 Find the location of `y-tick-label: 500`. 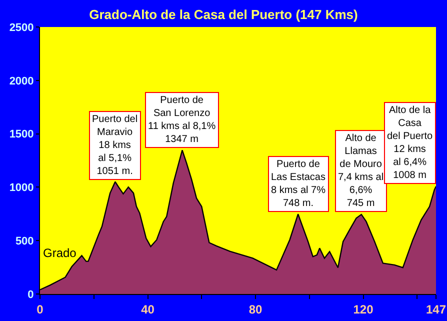

y-tick-label: 500 is located at coordinates (24, 241).